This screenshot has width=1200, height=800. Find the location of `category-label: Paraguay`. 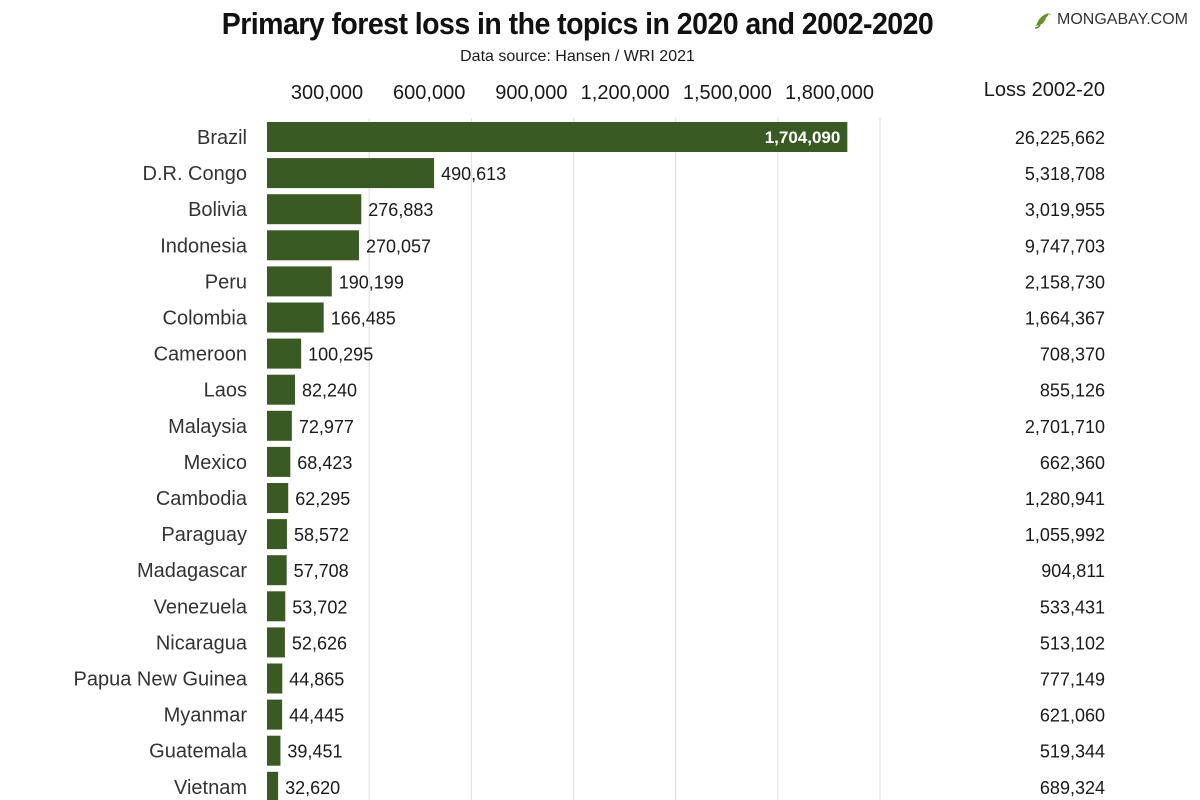

category-label: Paraguay is located at coordinates (204, 535).